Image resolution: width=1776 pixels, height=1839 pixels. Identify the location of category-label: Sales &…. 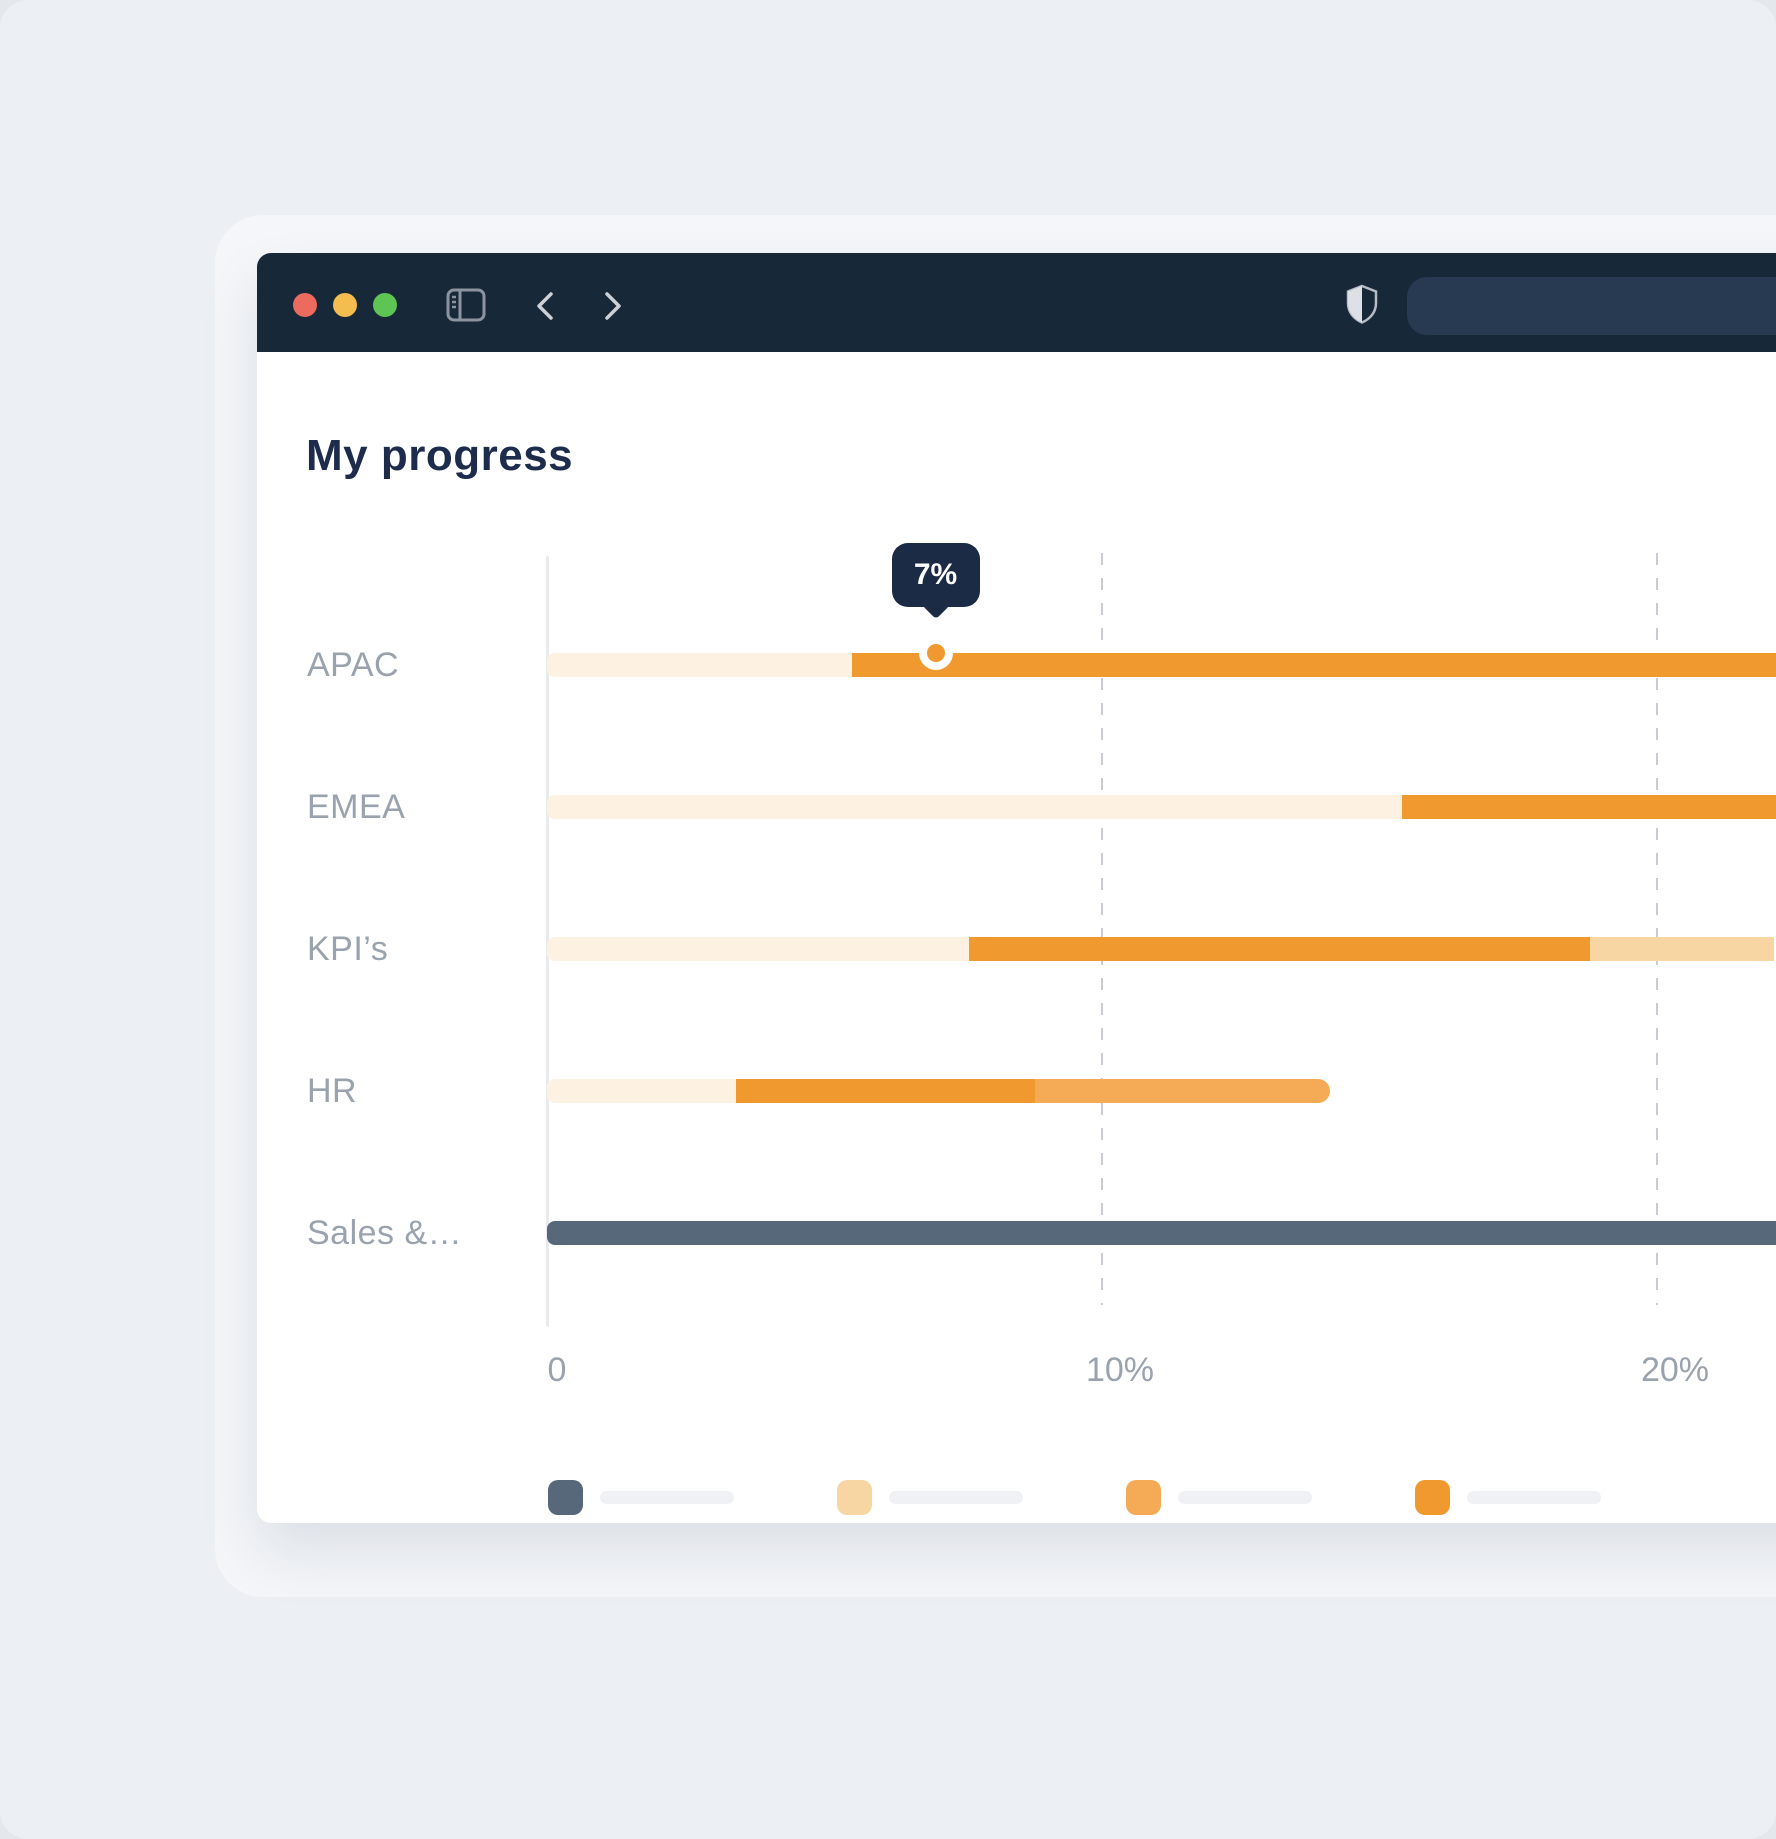
(385, 1233).